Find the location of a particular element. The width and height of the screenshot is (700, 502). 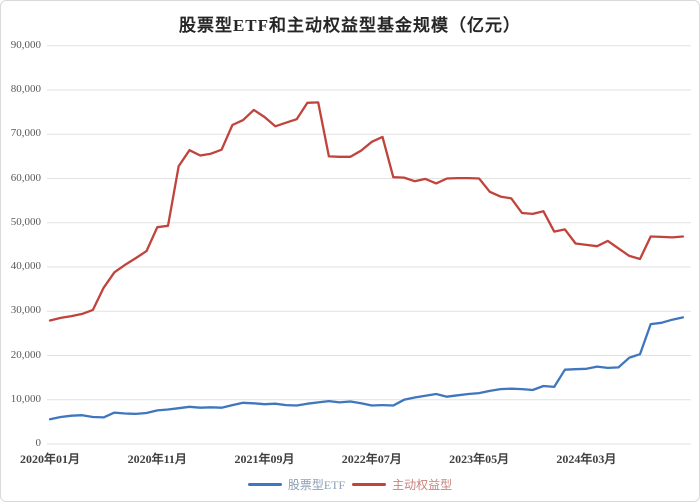

x-tick-label: 2022年07月 is located at coordinates (371, 459).